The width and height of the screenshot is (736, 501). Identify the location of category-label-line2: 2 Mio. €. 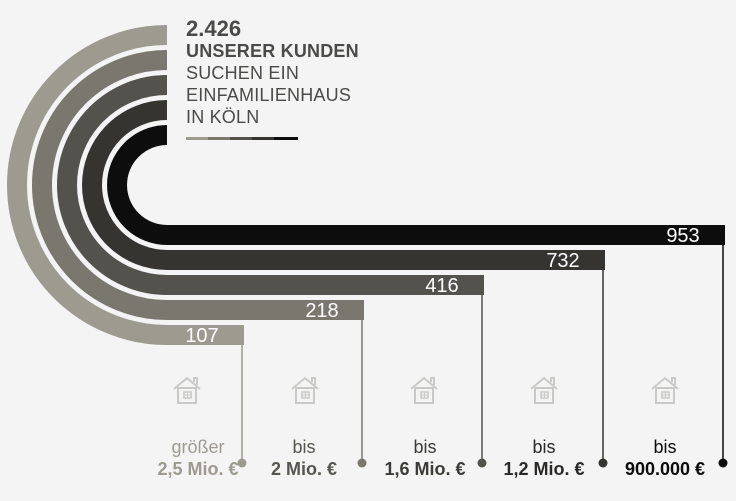
(303, 469).